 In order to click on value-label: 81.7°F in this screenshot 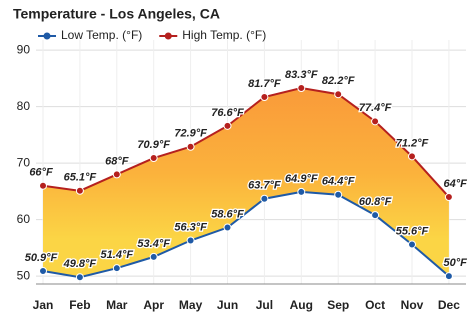, I will do `click(264, 84)`.